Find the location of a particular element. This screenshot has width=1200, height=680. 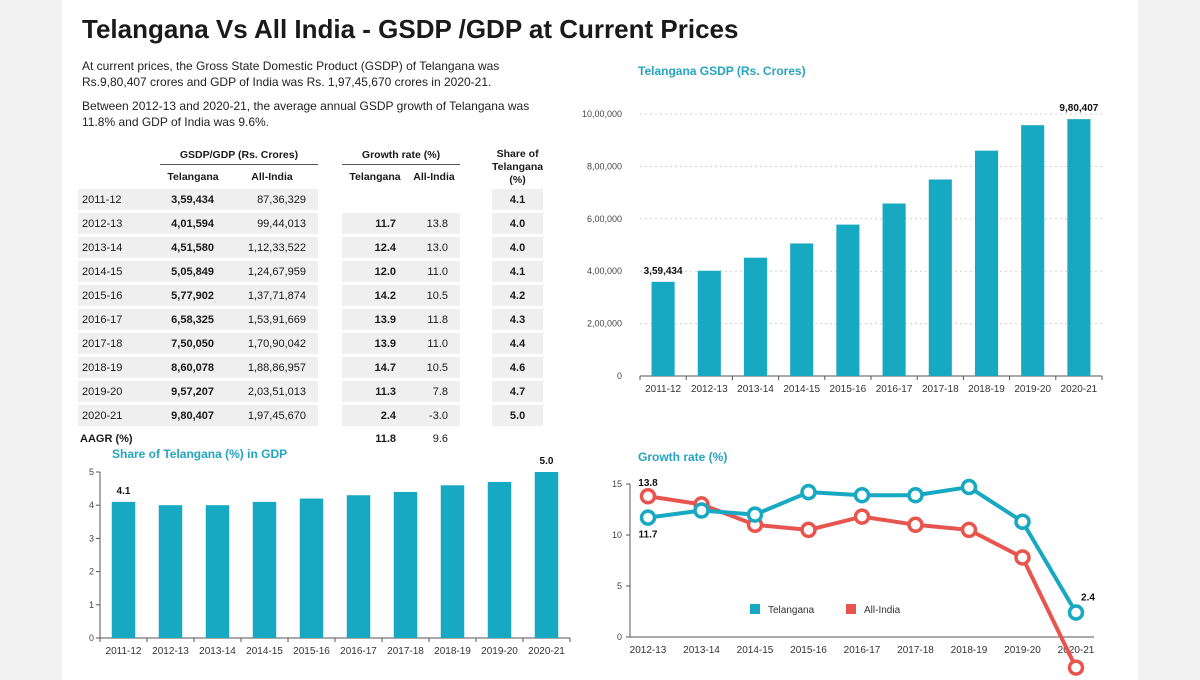

x-tick-label: 2012-13 is located at coordinates (709, 389).